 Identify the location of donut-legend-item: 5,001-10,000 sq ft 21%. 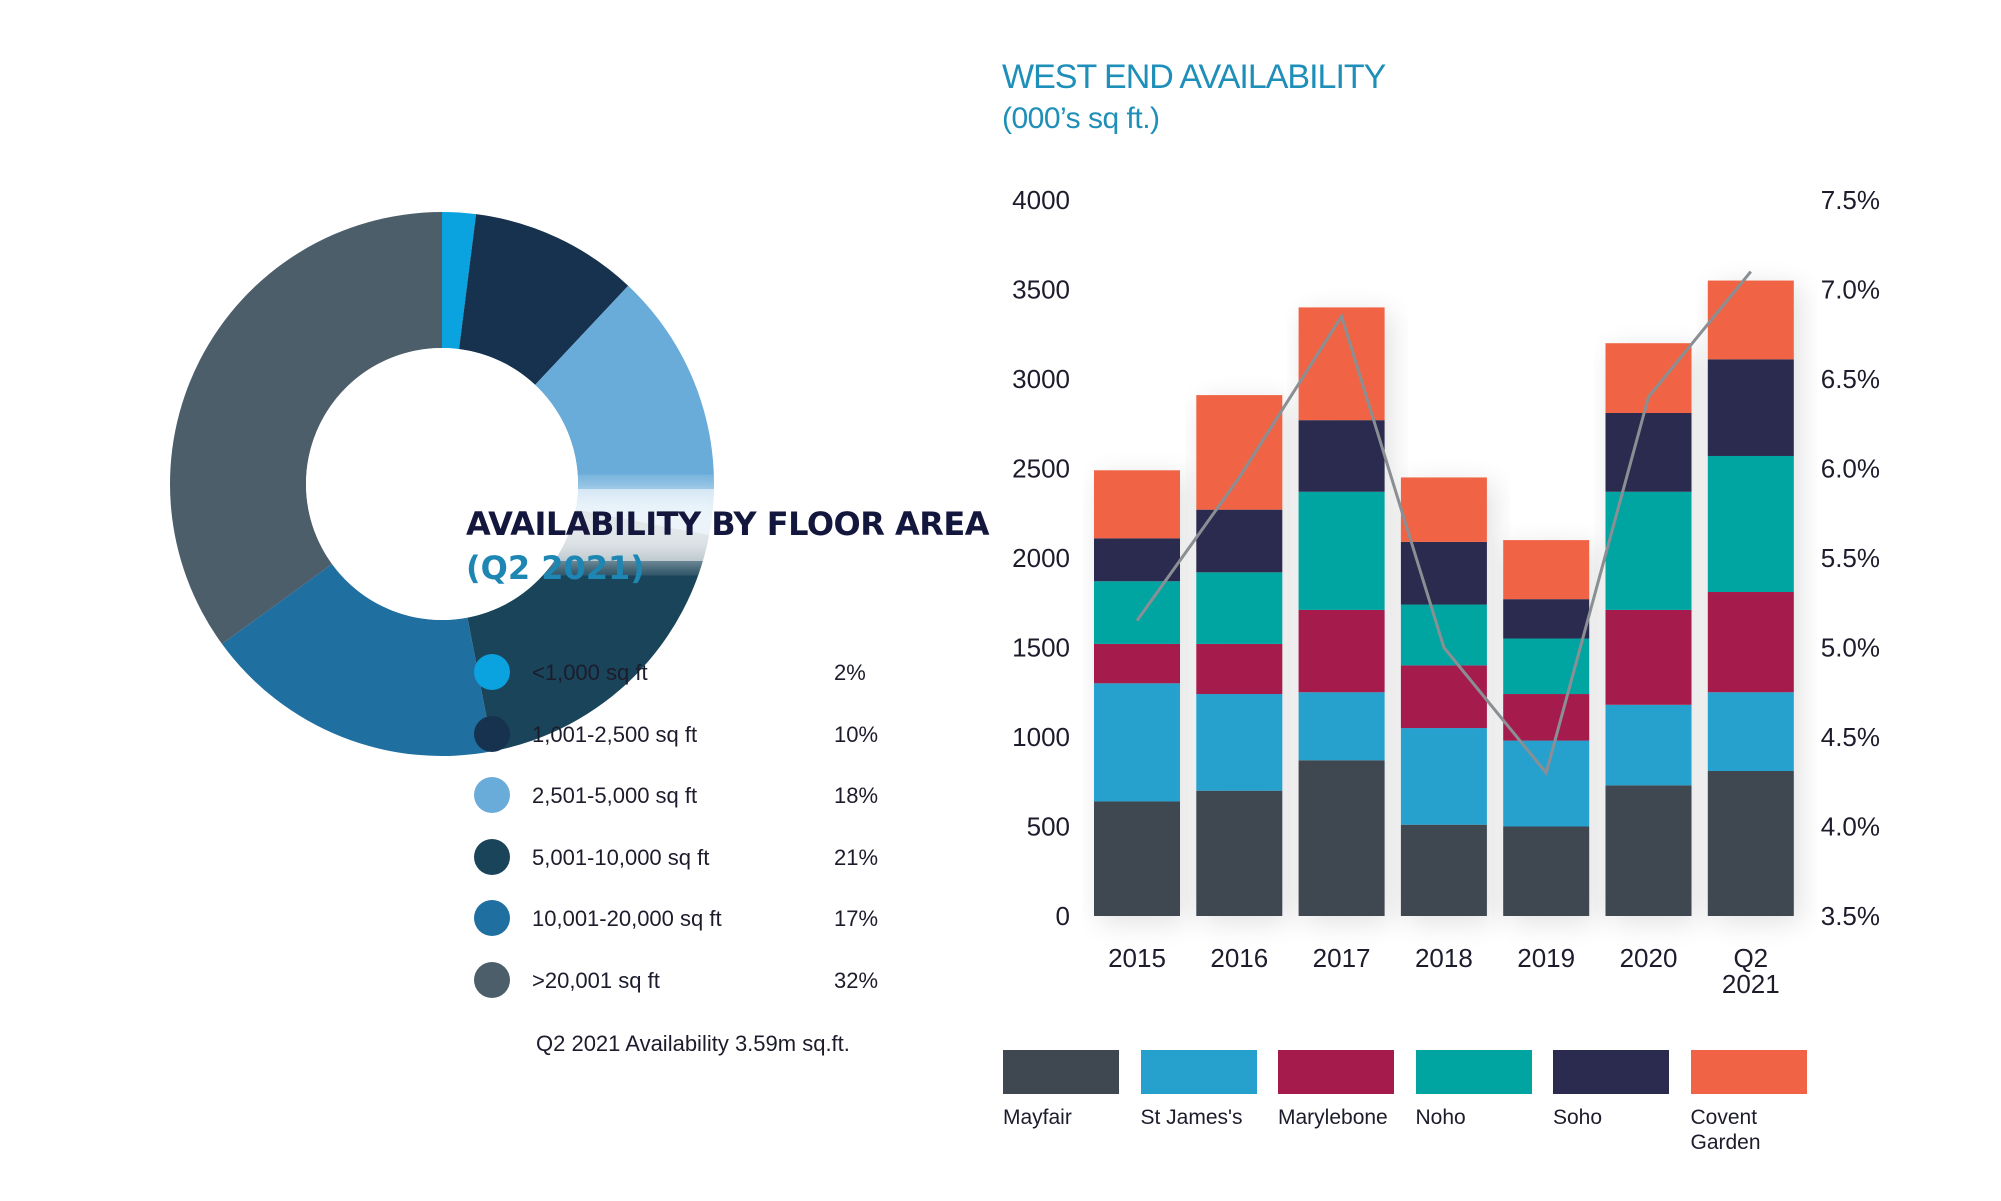
(684, 857).